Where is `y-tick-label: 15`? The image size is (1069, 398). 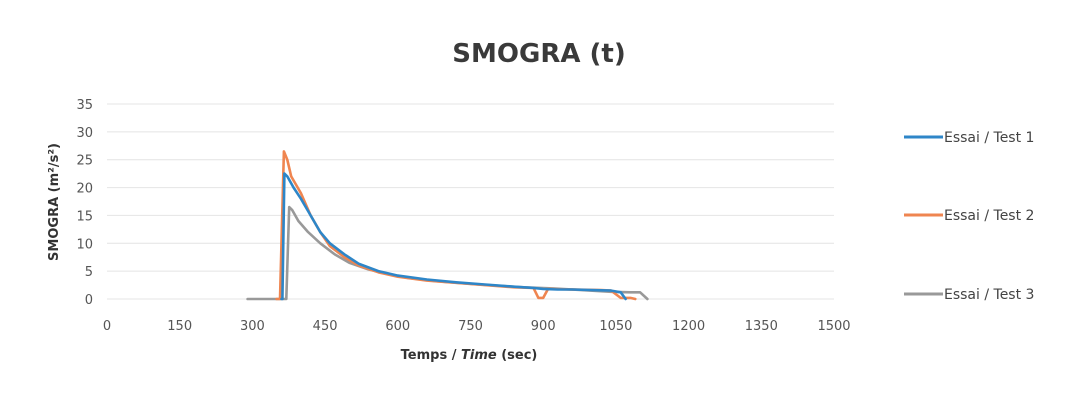 y-tick-label: 15 is located at coordinates (84, 216).